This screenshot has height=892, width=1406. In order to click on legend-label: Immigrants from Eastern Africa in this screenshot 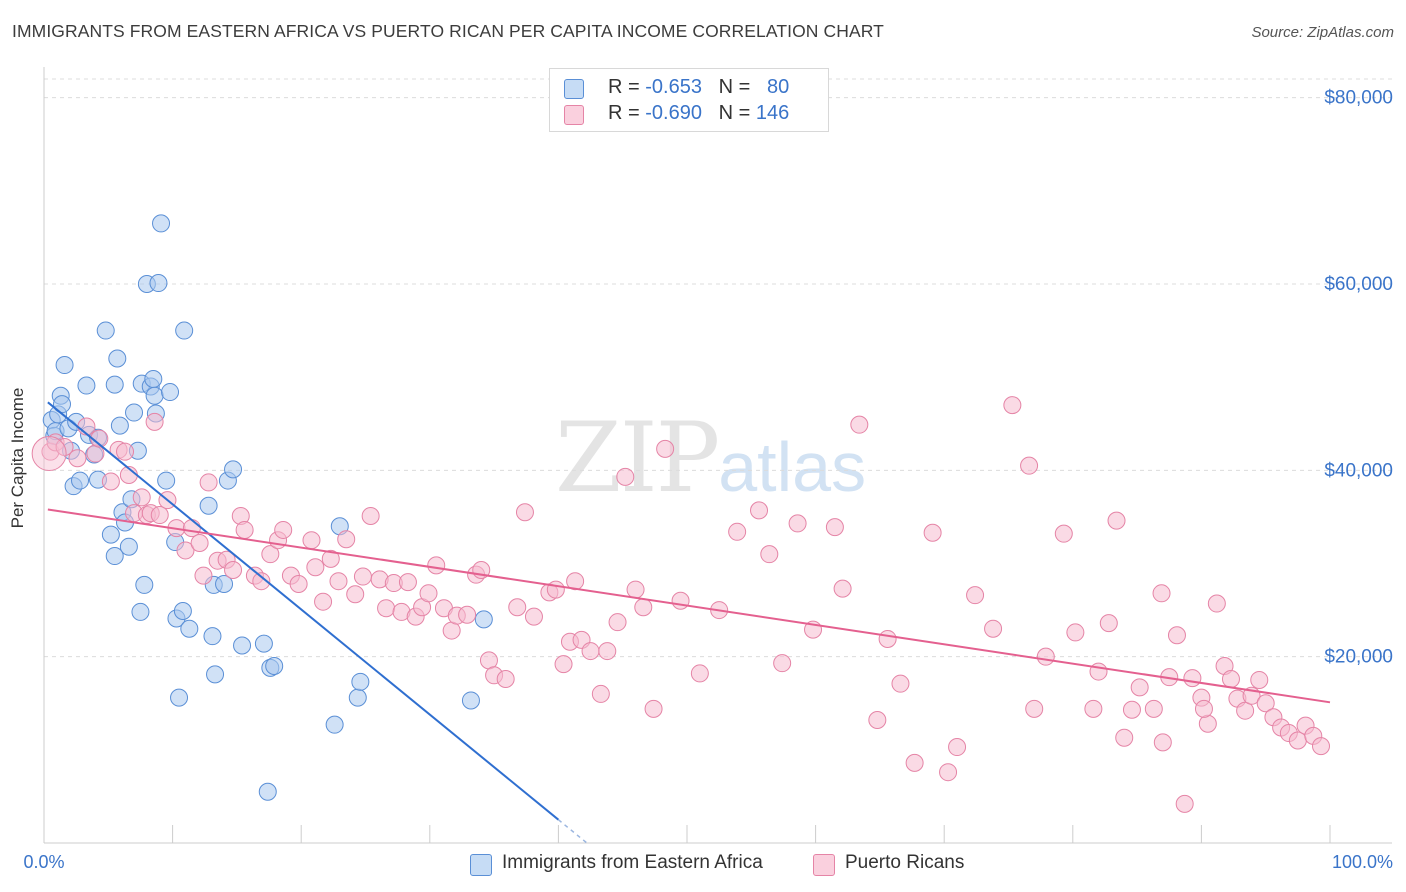, I will do `click(632, 862)`.